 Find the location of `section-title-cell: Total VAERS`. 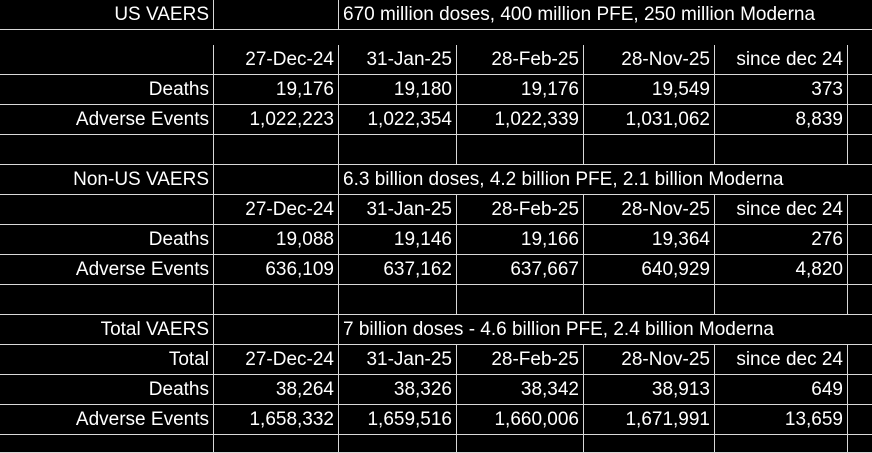

section-title-cell: Total VAERS is located at coordinates (107, 330).